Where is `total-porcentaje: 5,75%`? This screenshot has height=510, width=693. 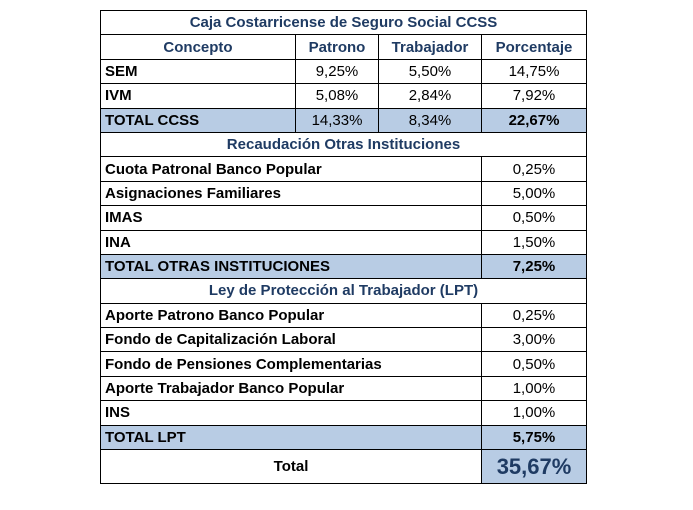 total-porcentaje: 5,75% is located at coordinates (534, 437).